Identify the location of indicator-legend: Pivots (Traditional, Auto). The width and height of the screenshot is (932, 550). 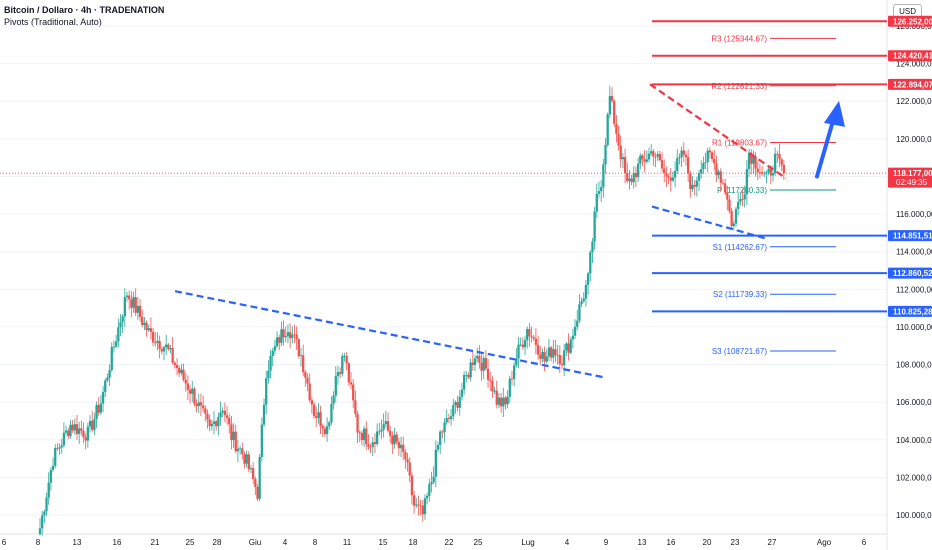
(53, 22).